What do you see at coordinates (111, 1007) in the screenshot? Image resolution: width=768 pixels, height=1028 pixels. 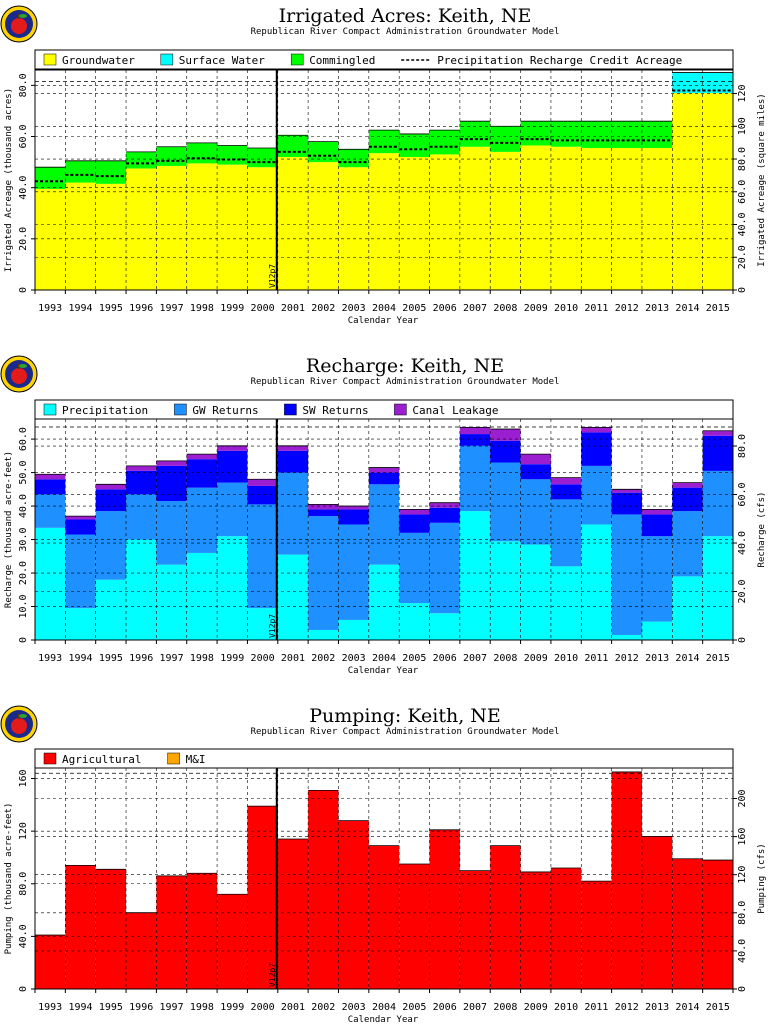 I see `x-tick-label: 1995` at bounding box center [111, 1007].